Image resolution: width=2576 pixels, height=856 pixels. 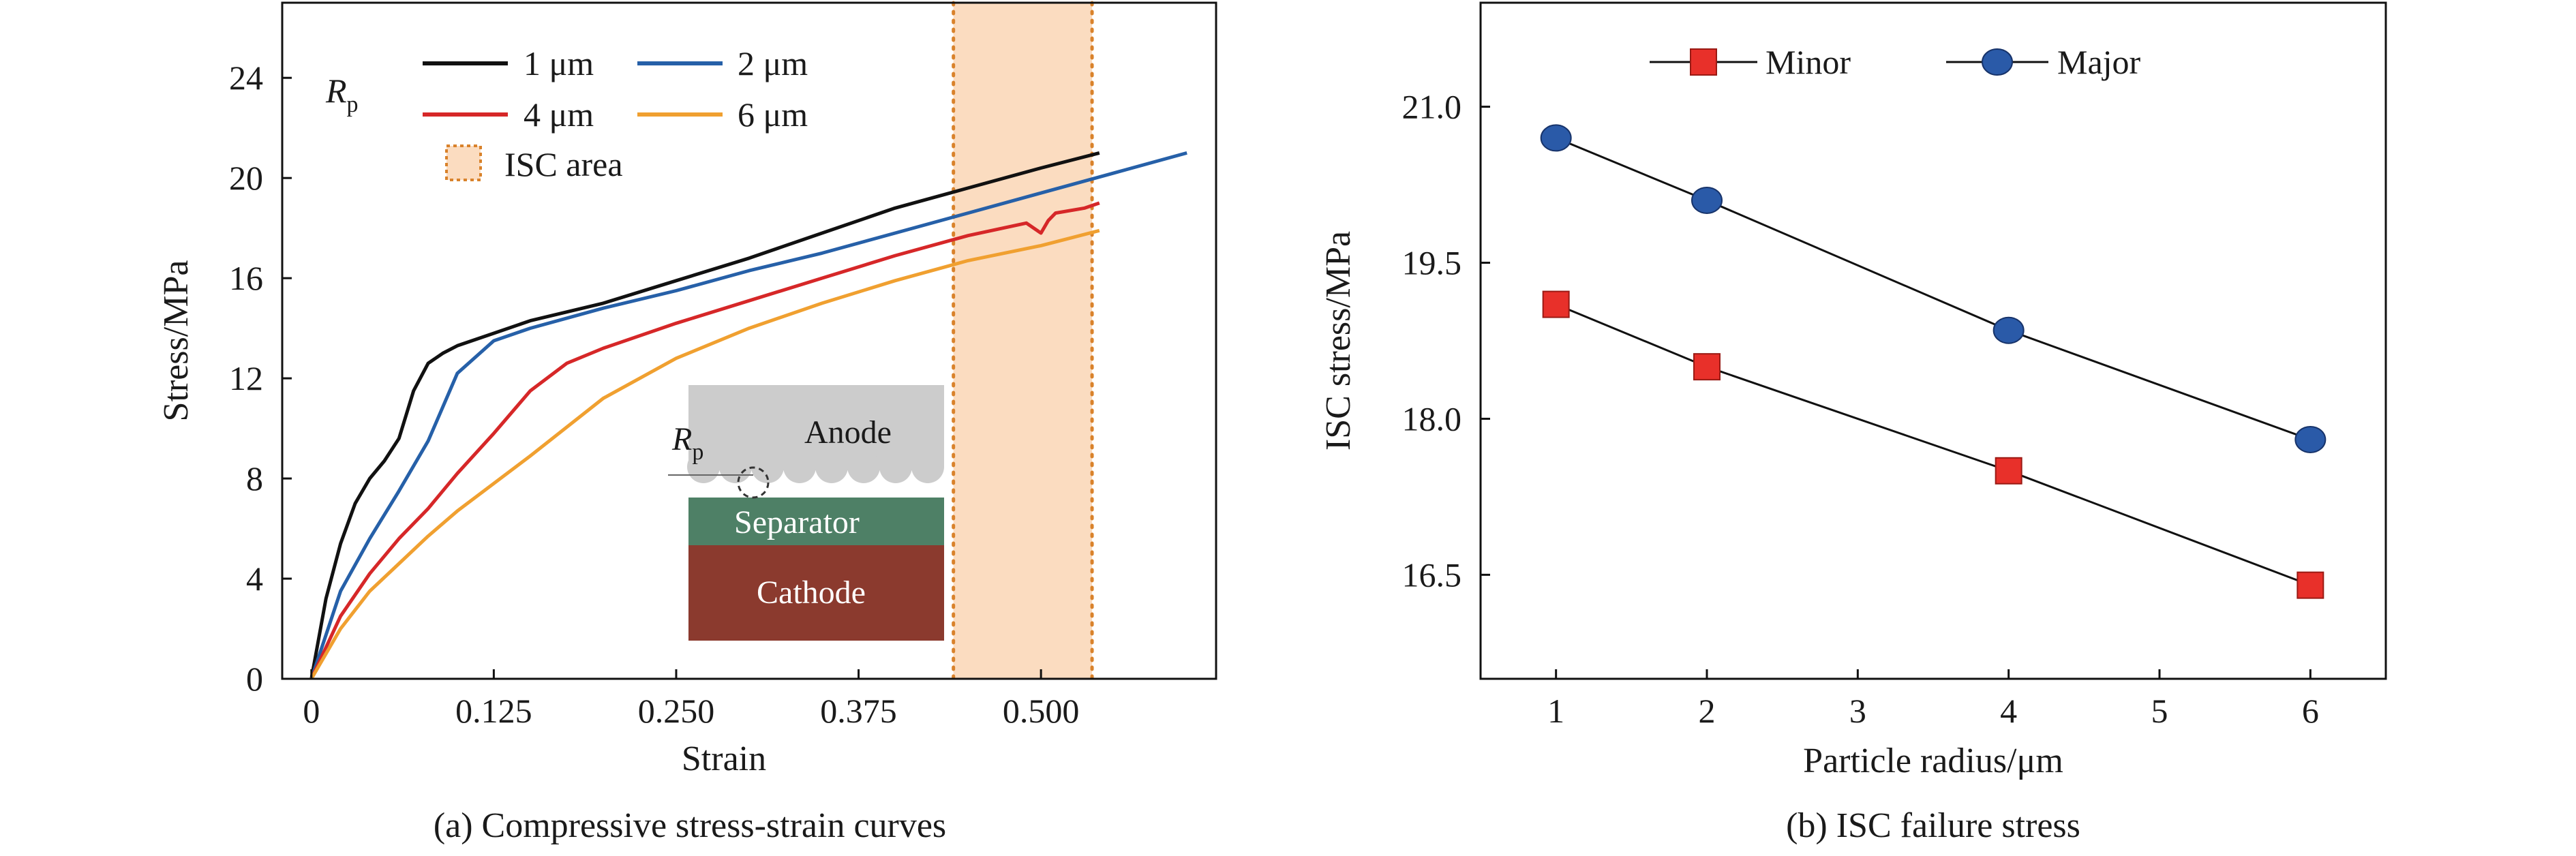 I want to click on inset-radius-label-main: R, so click(x=682, y=439).